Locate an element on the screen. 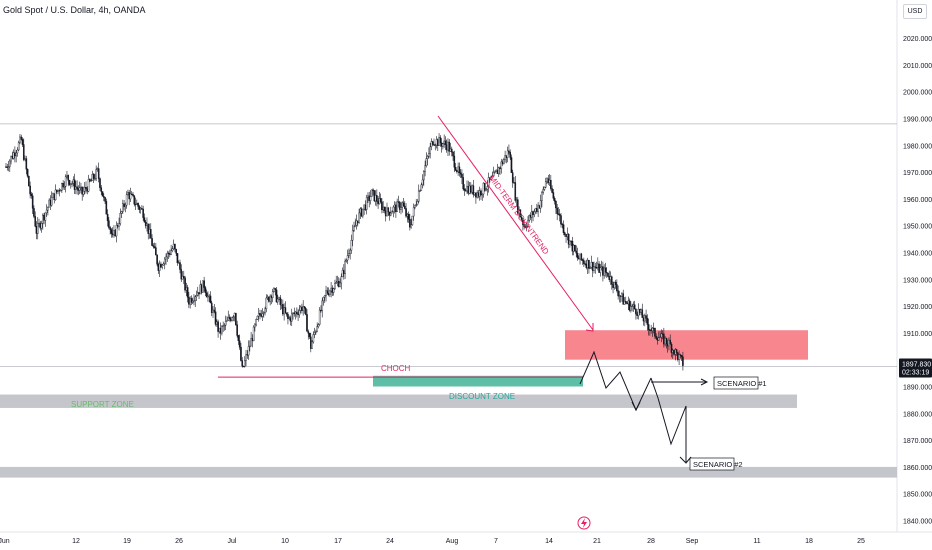  y-tick-label: 2000.000 is located at coordinates (917, 93).